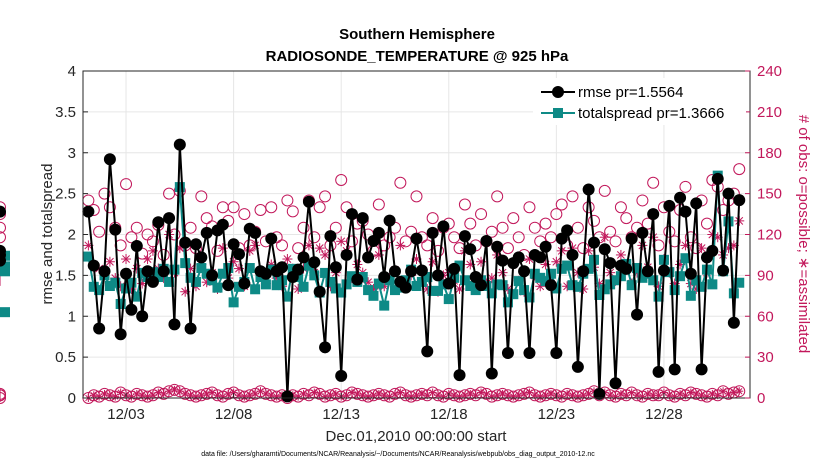  What do you see at coordinates (72, 398) in the screenshot?
I see `y-tick-label: 0` at bounding box center [72, 398].